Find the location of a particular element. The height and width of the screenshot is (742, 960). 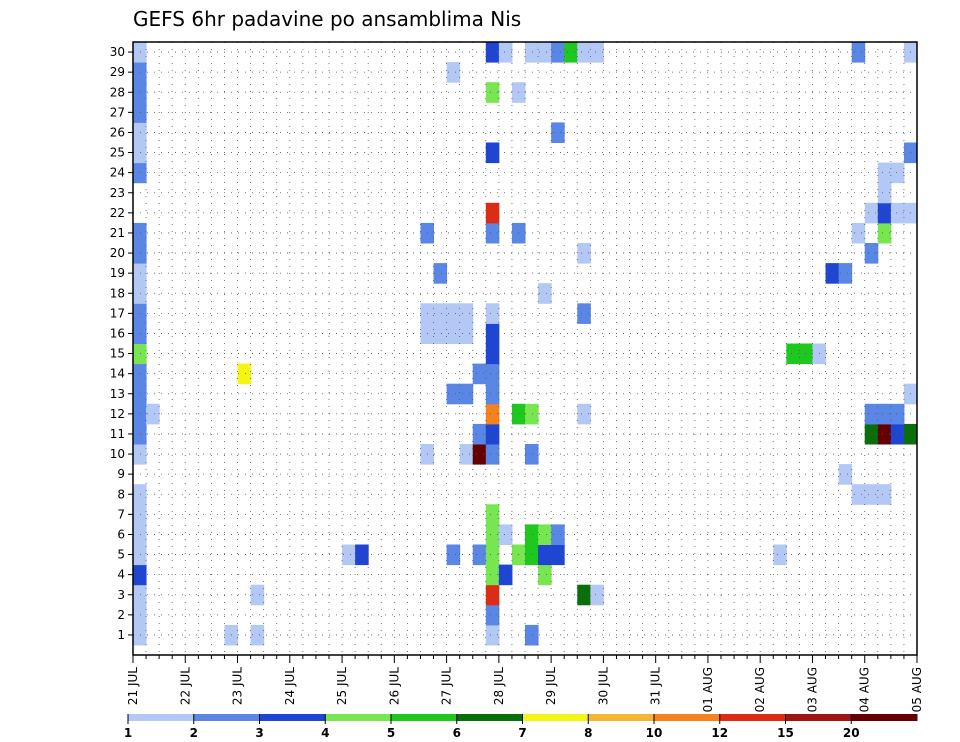

y-tick-label: 10 is located at coordinates (117, 454).